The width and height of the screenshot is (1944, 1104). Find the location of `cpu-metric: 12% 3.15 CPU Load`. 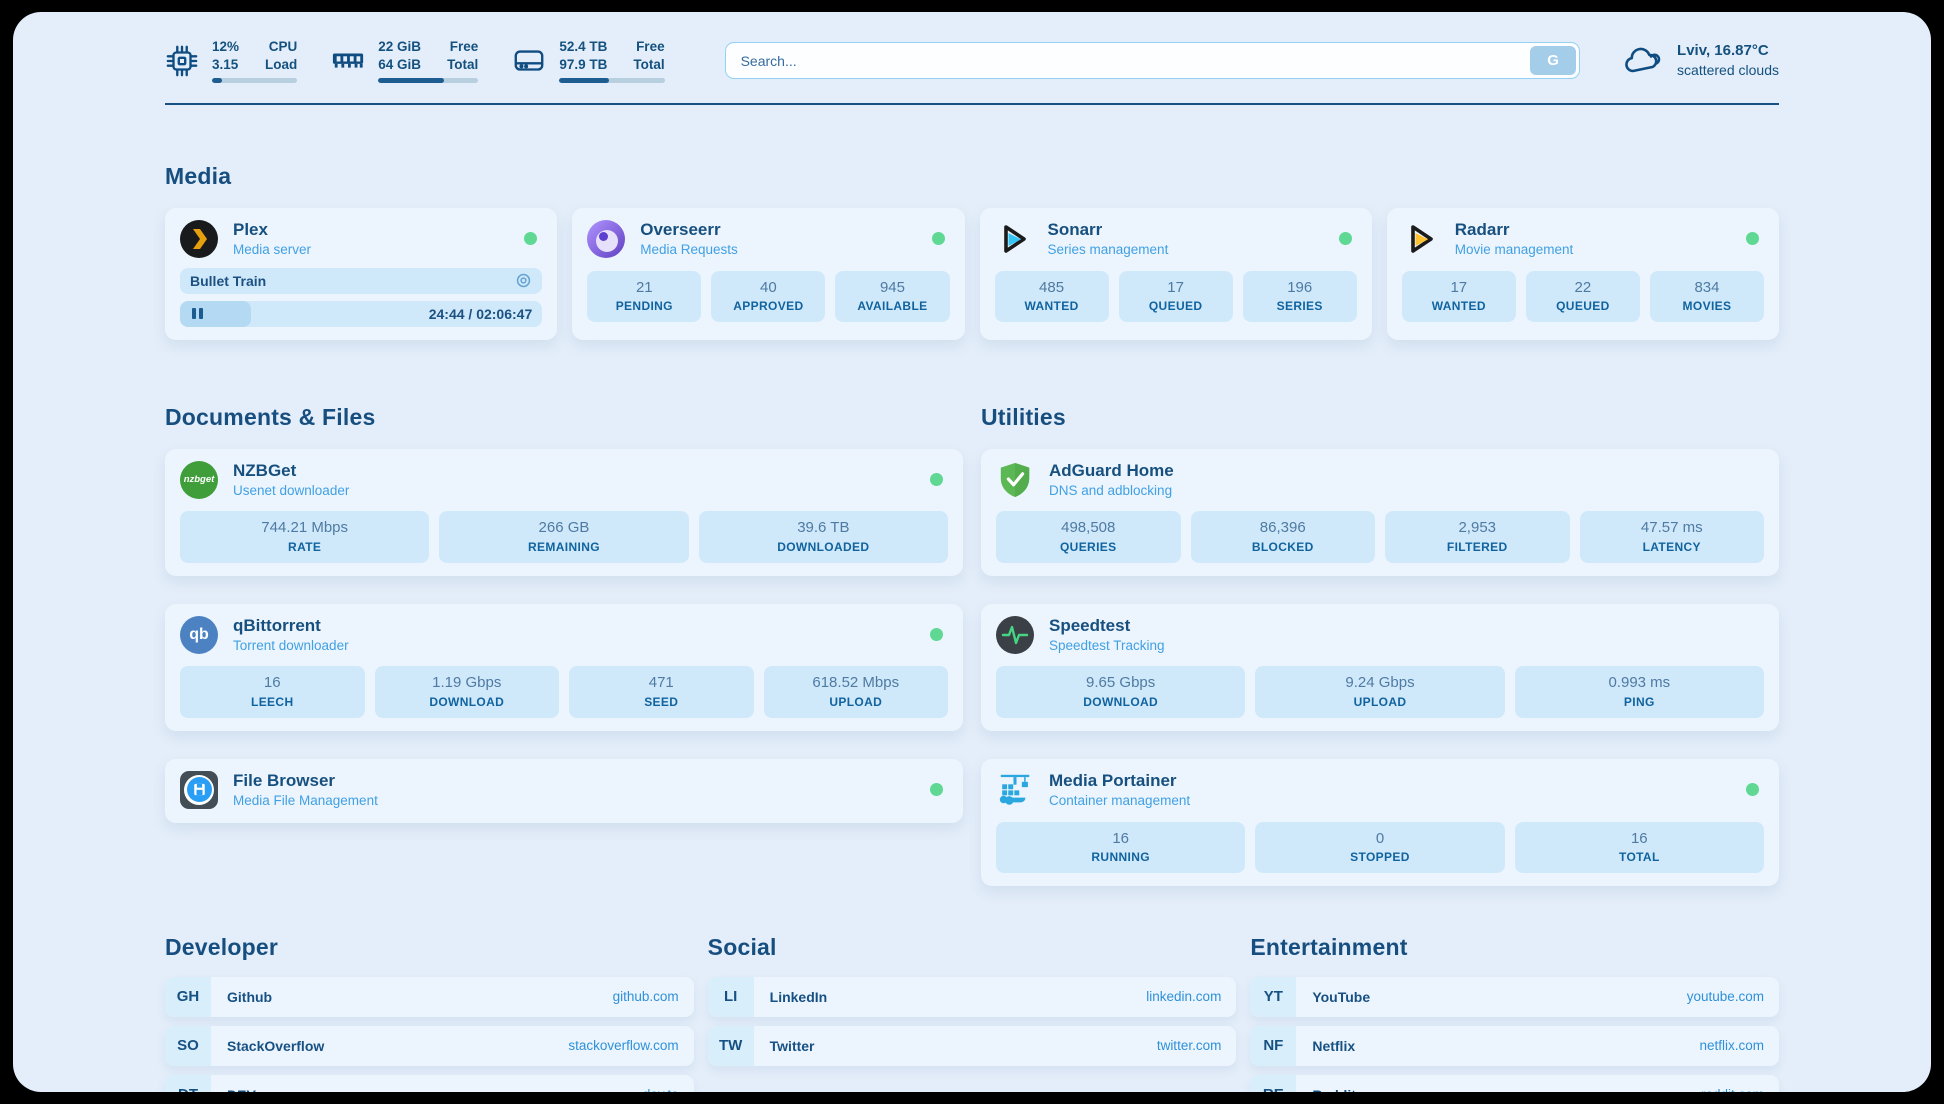

cpu-metric: 12% 3.15 CPU Load is located at coordinates (231, 61).